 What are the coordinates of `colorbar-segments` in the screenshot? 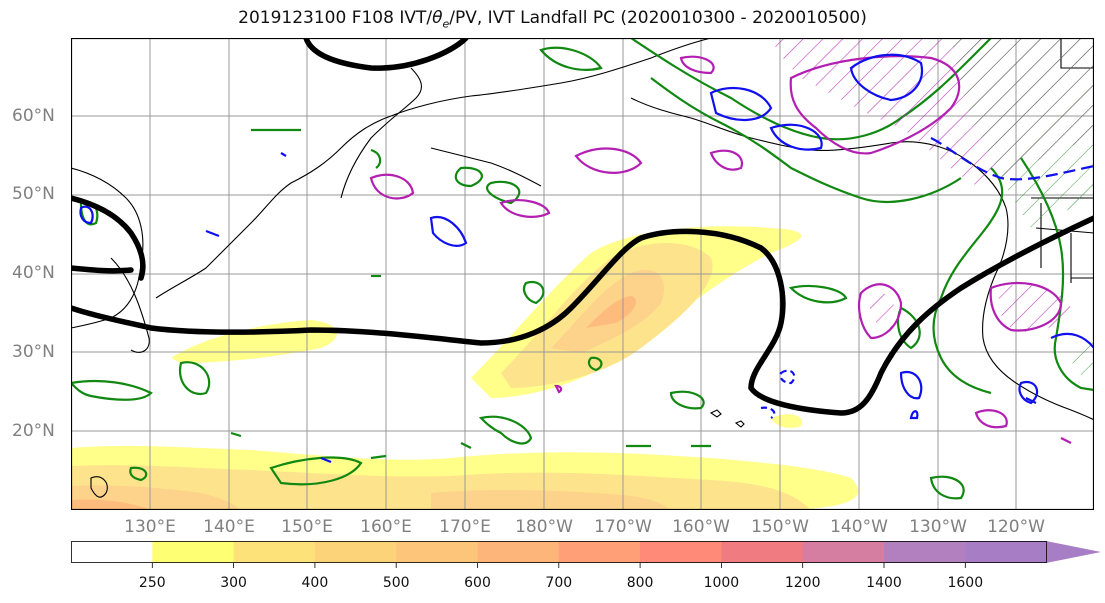 It's located at (559, 552).